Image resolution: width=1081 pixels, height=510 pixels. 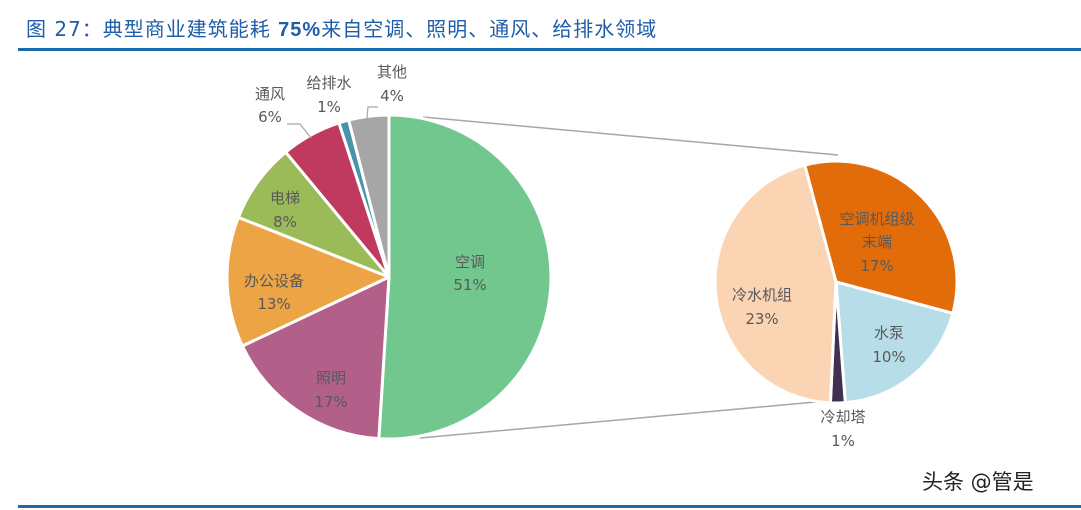 I want to click on pie-slice-办公设备, so click(x=308, y=281).